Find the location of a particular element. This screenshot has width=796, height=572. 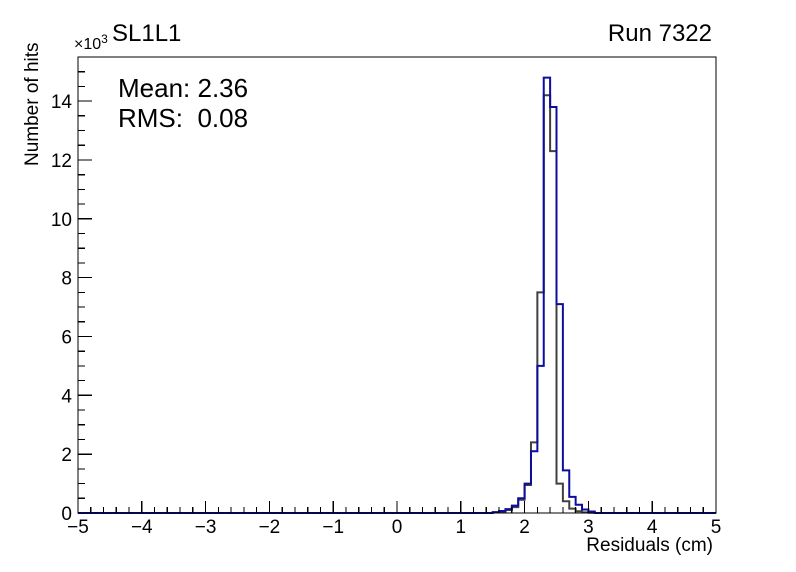

y-tick-label: 0 is located at coordinates (66, 514).